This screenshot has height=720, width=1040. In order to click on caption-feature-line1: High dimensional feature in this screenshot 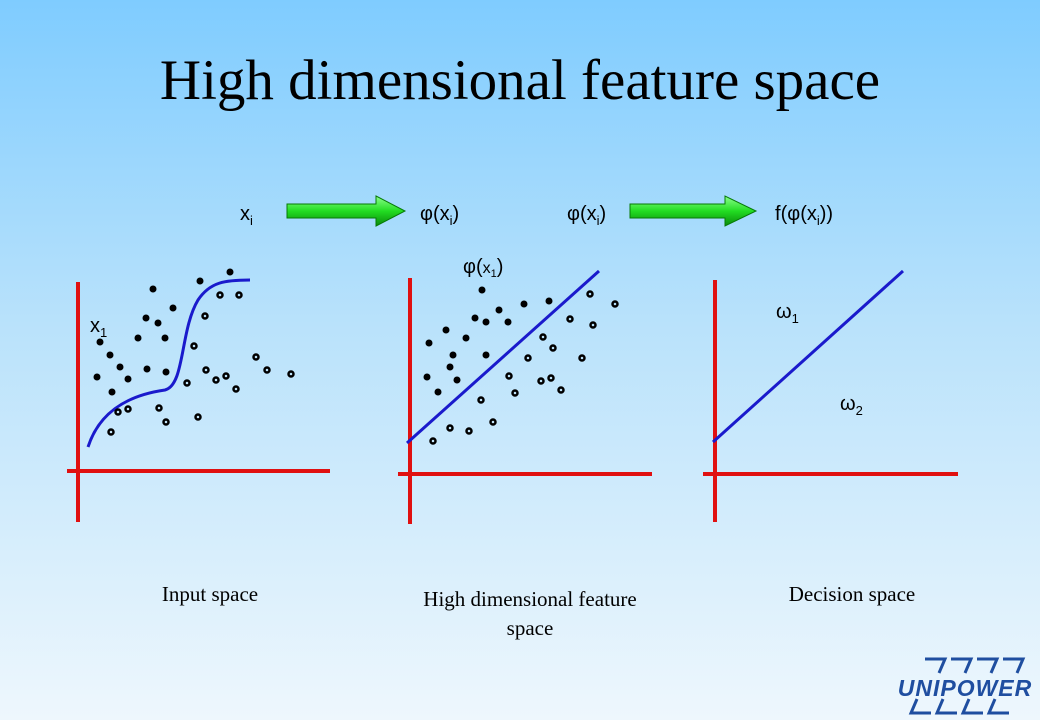, I will do `click(530, 599)`.